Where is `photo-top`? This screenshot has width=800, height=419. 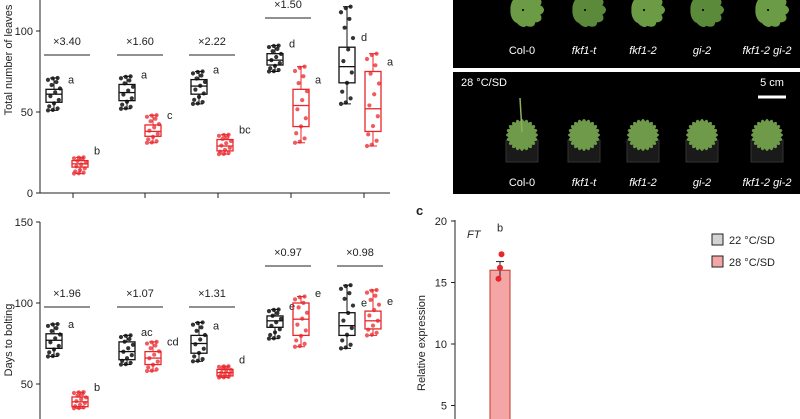
photo-top is located at coordinates (626, 34).